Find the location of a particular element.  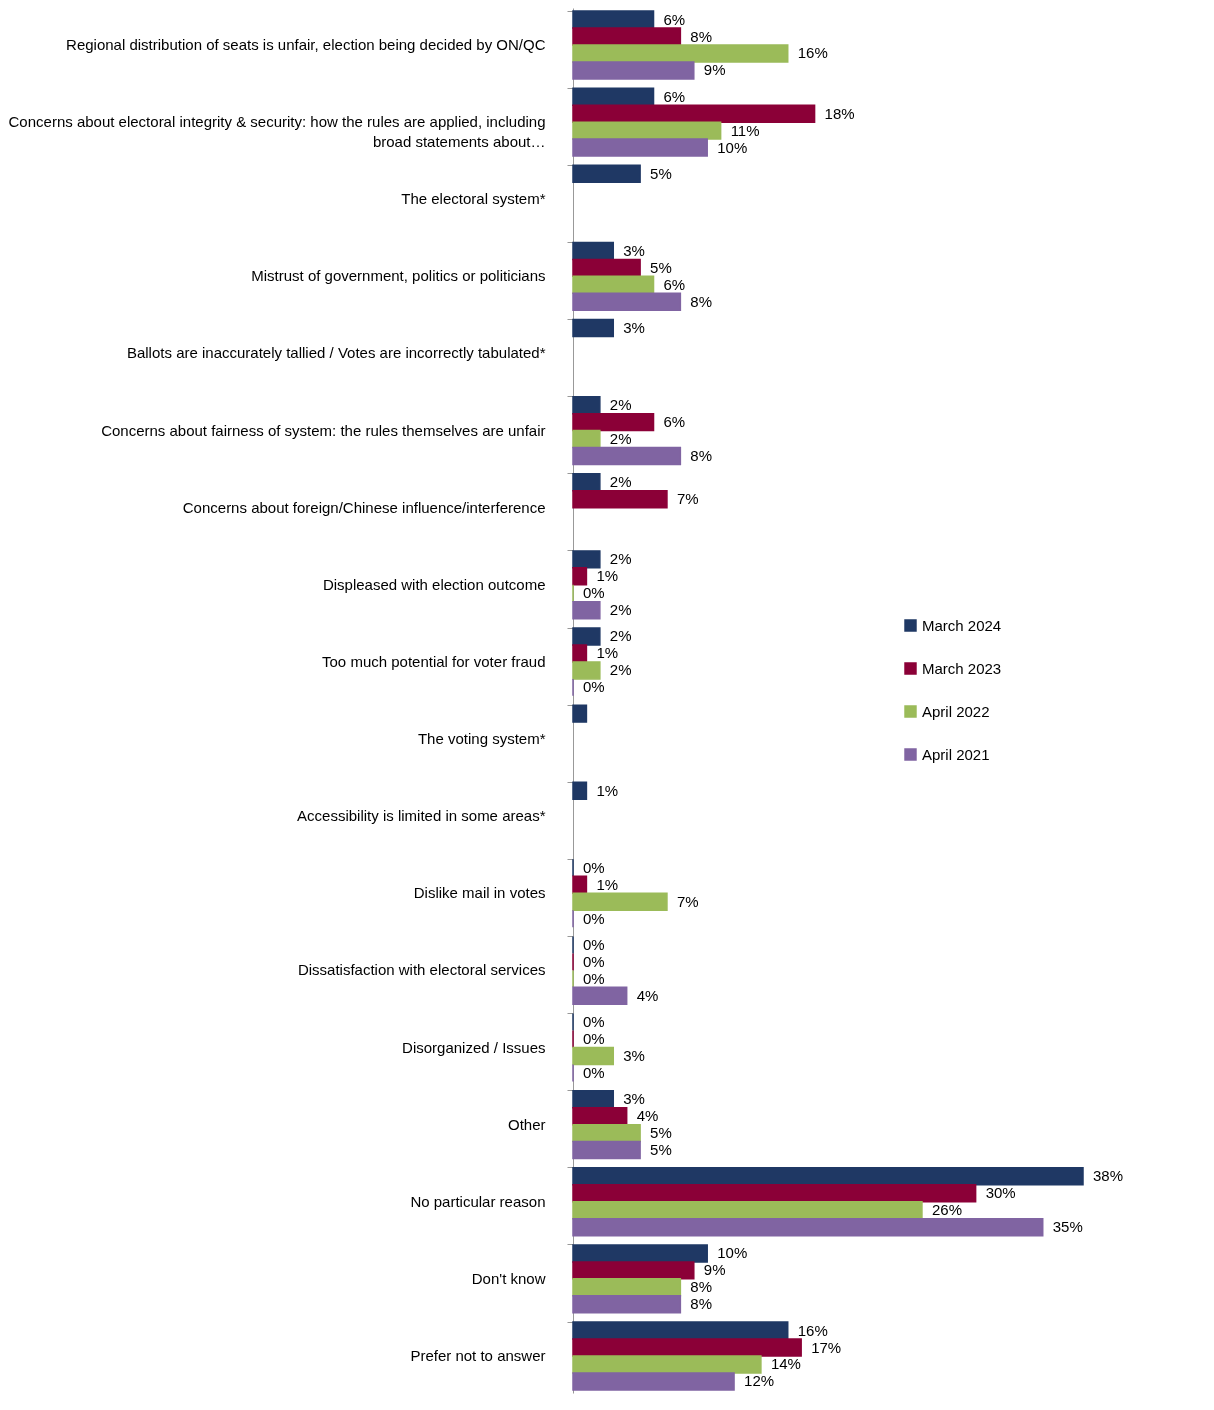

y-tick-label: Dislike mail in votes is located at coordinates (479, 893).